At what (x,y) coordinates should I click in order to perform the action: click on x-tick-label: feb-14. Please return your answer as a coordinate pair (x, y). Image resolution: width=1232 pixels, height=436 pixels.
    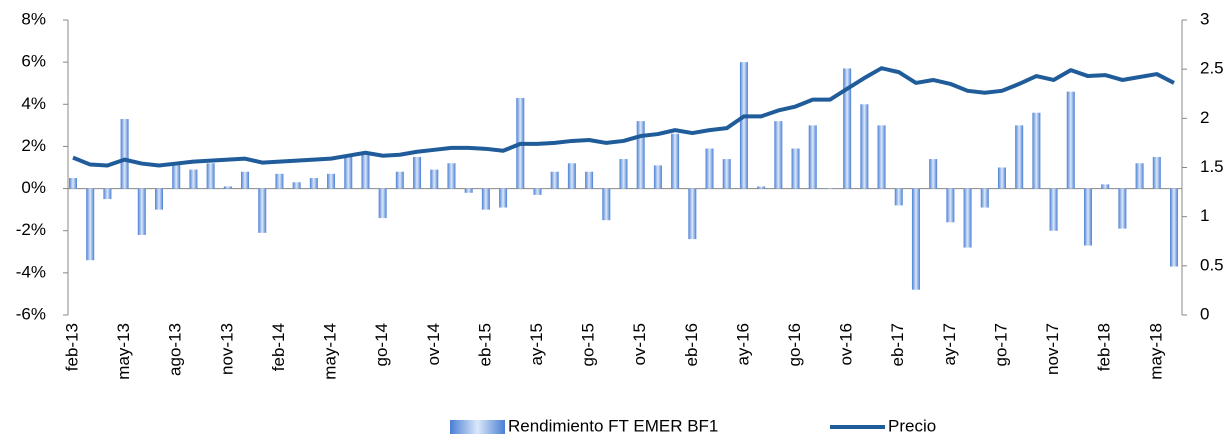
    Looking at the image, I should click on (278, 347).